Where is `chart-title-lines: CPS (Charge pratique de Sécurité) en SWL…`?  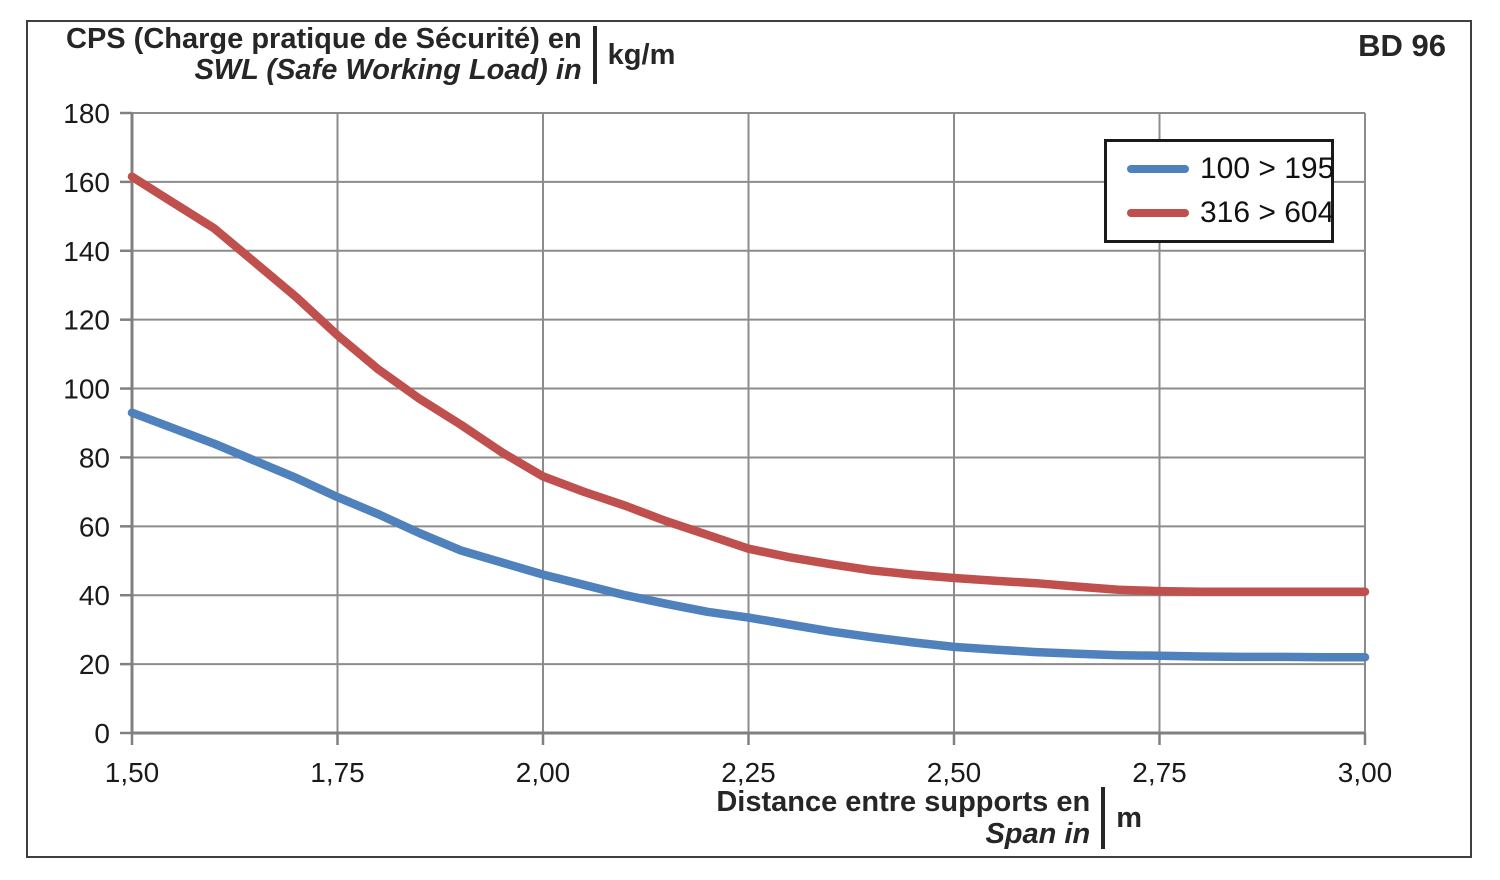 chart-title-lines: CPS (Charge pratique de Sécurité) en SWL… is located at coordinates (324, 55).